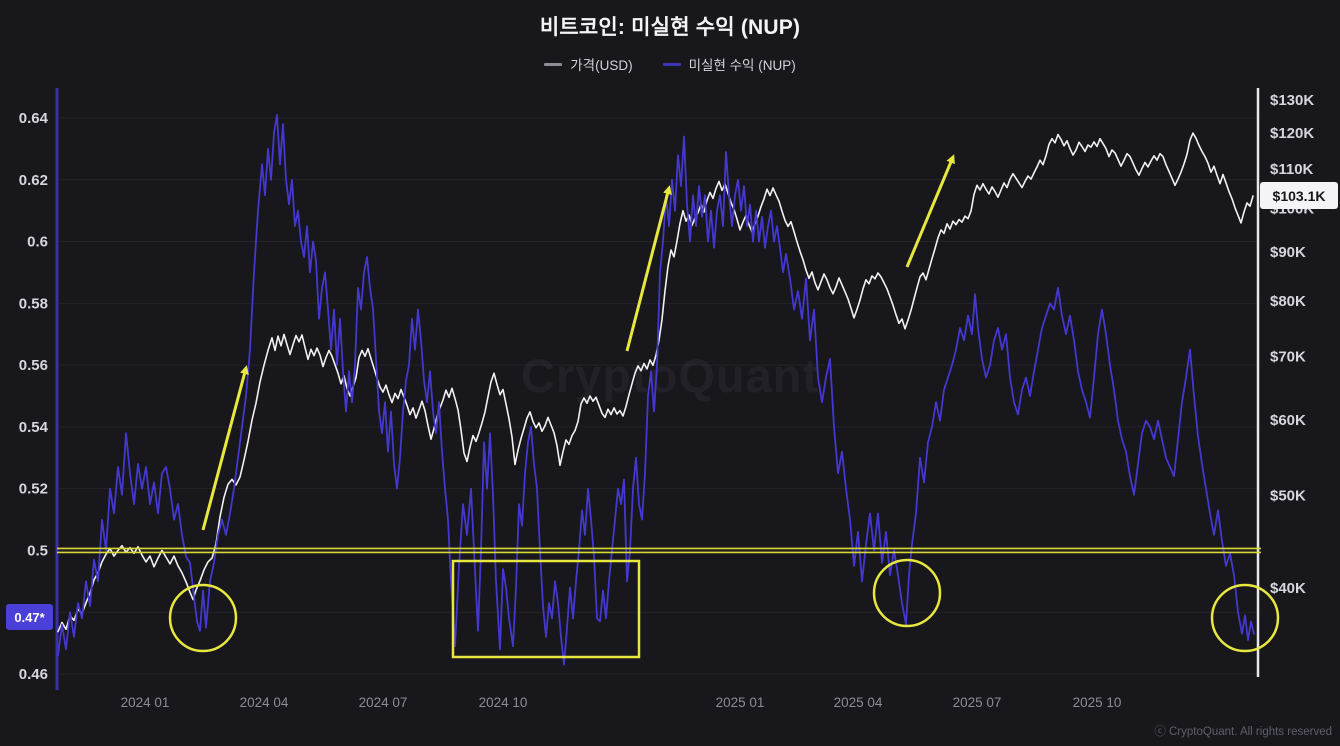 The image size is (1340, 746). What do you see at coordinates (742, 65) in the screenshot?
I see `legend-label-nup: 미실현 수익 (NUP)` at bounding box center [742, 65].